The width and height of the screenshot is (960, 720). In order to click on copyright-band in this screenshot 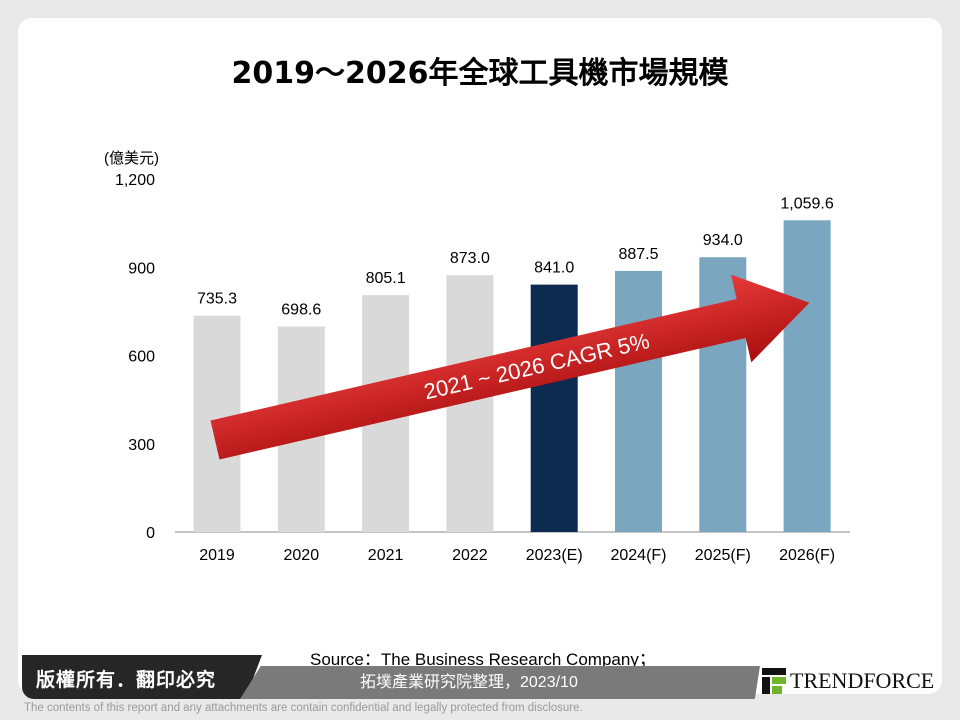, I will do `click(142, 677)`.